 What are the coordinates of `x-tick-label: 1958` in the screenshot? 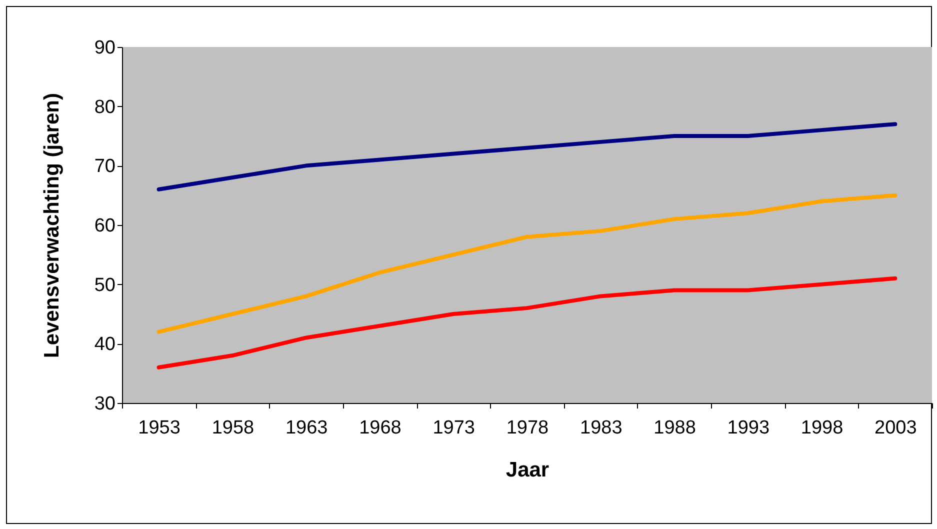 It's located at (233, 428).